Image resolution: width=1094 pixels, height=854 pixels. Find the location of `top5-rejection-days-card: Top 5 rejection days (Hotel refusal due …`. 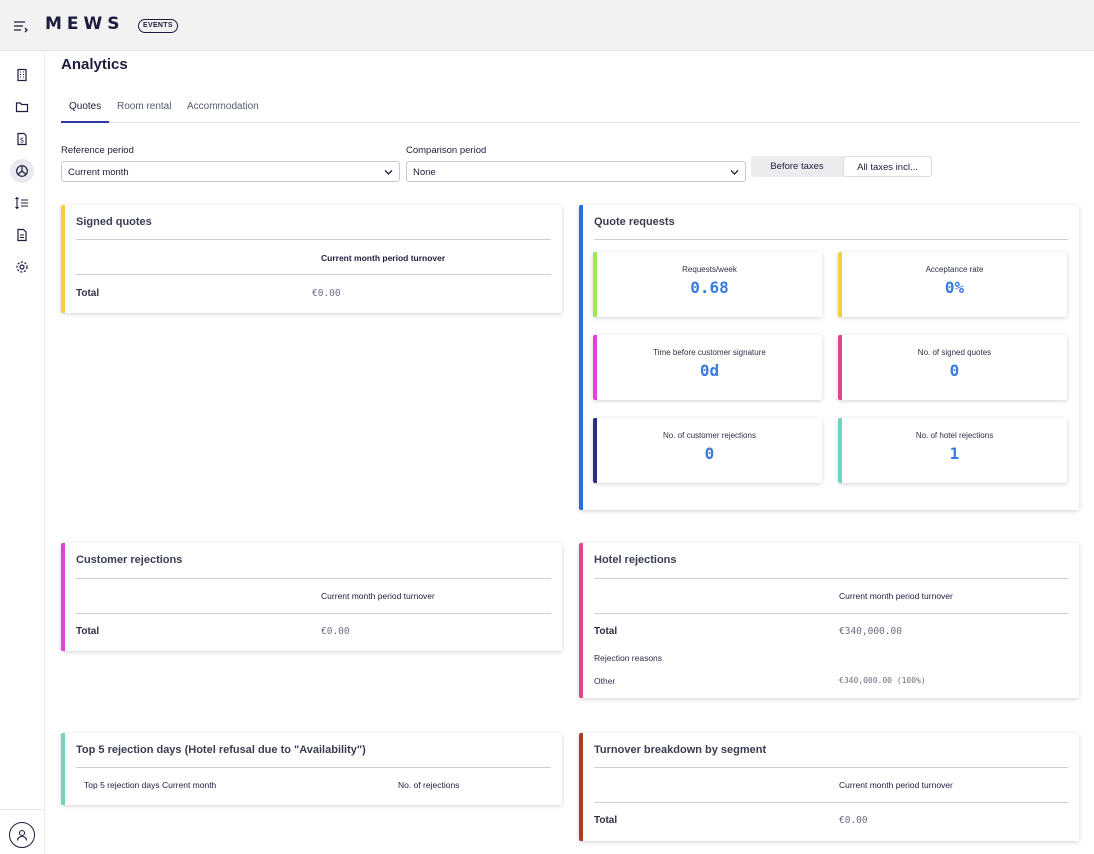

top5-rejection-days-card: Top 5 rejection days (Hotel refusal due … is located at coordinates (311, 769).